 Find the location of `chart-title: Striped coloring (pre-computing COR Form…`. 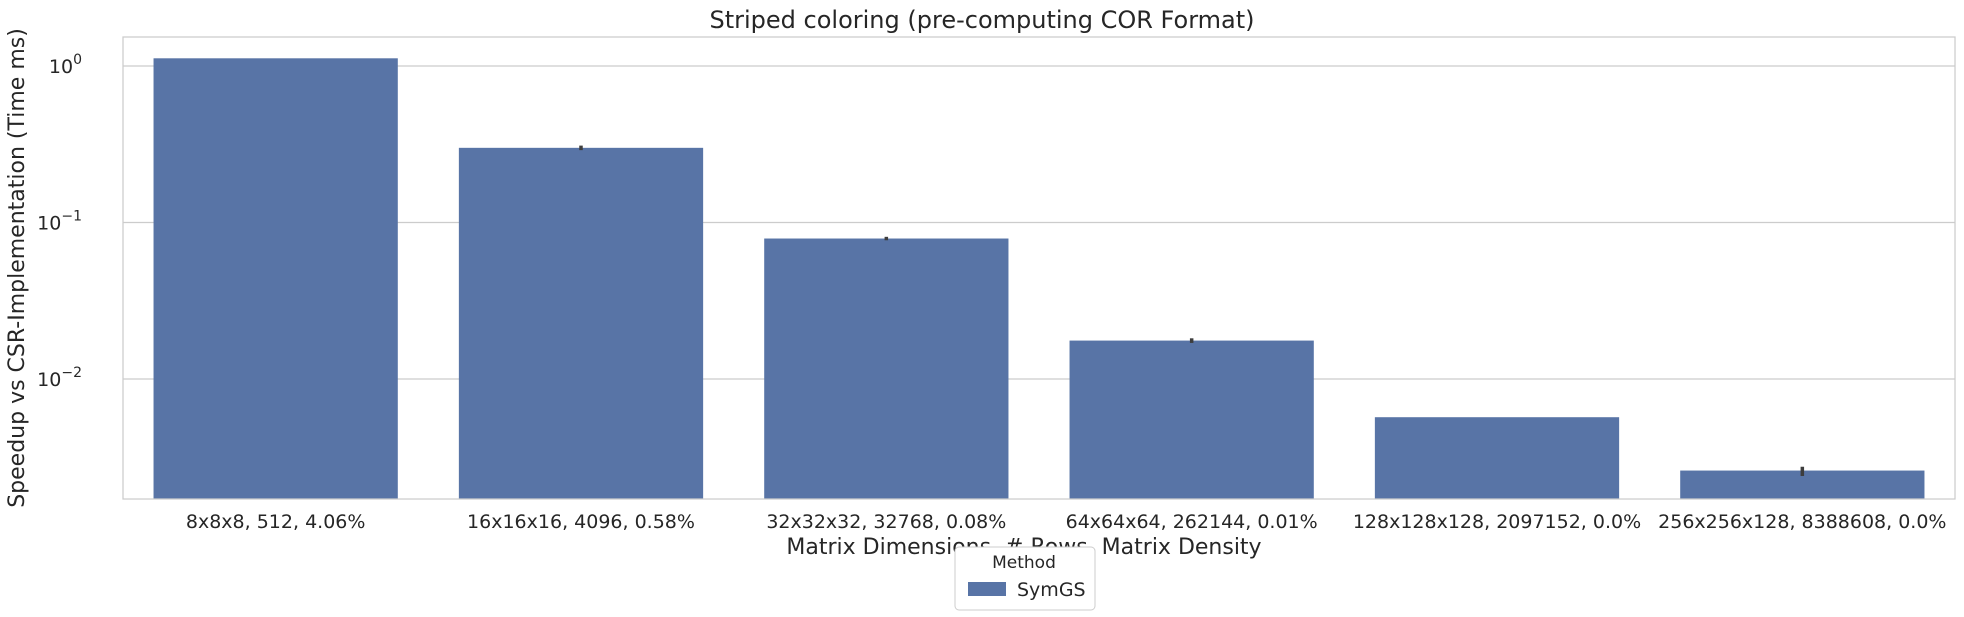

chart-title: Striped coloring (pre-computing COR Form… is located at coordinates (982, 20).